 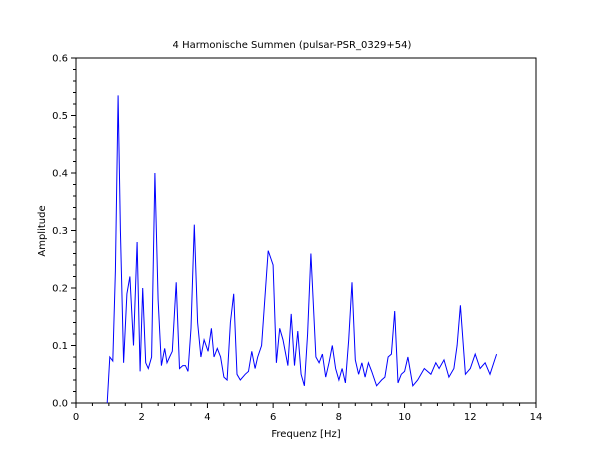 I want to click on x-tick-label: 14, so click(x=536, y=417).